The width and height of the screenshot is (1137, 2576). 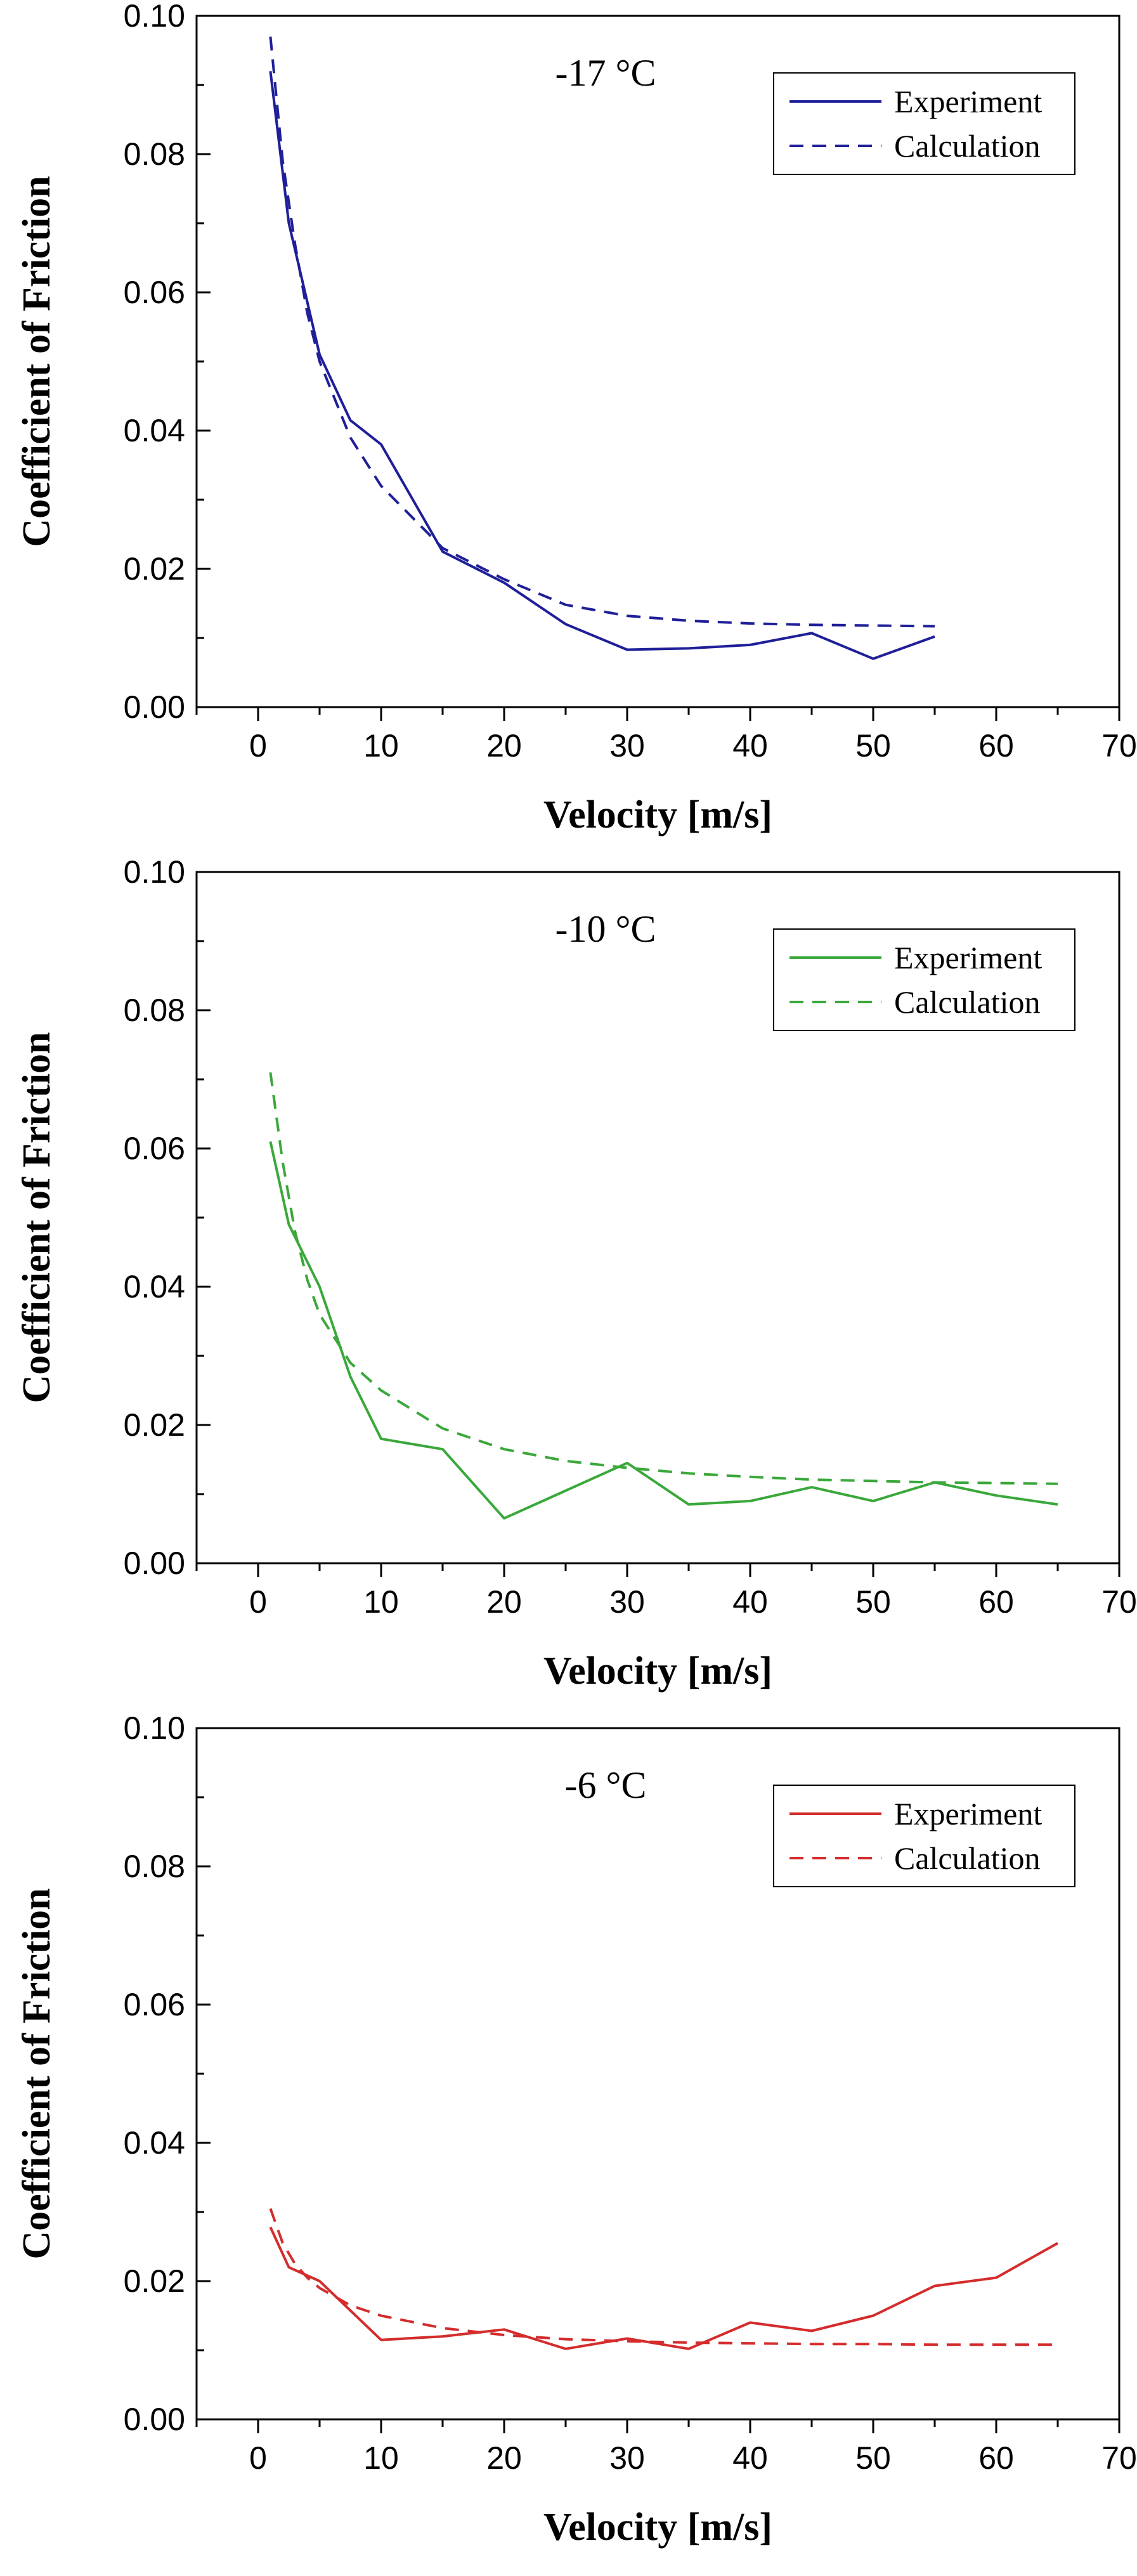 What do you see at coordinates (606, 1785) in the screenshot?
I see `panel-title: -6 °C` at bounding box center [606, 1785].